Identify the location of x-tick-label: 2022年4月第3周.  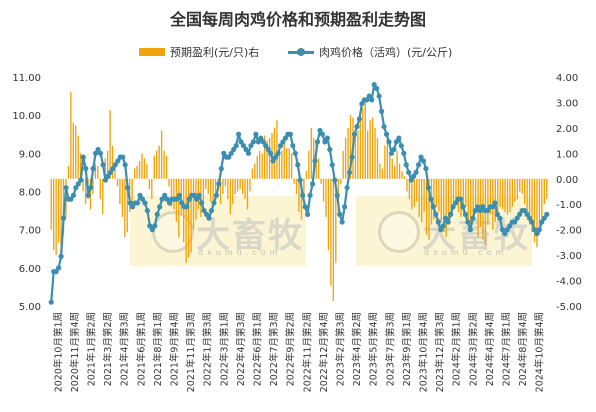
(241, 349).